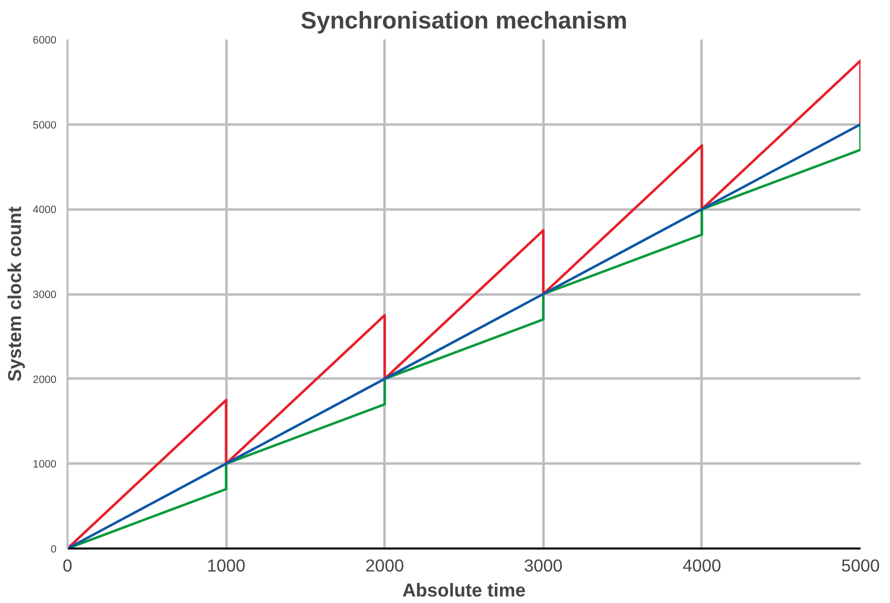  What do you see at coordinates (14, 294) in the screenshot?
I see `y-axis-title: System clock count` at bounding box center [14, 294].